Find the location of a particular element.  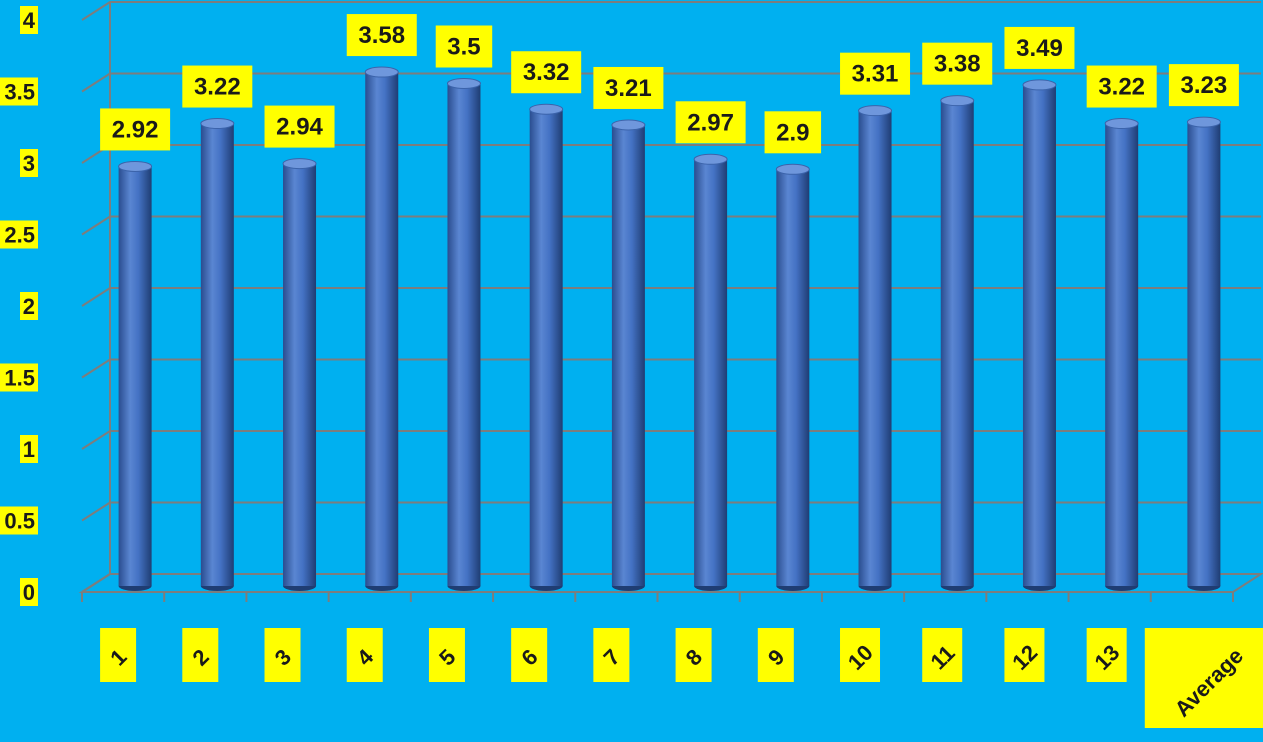

svg-text: 2.97 is located at coordinates (710, 122).